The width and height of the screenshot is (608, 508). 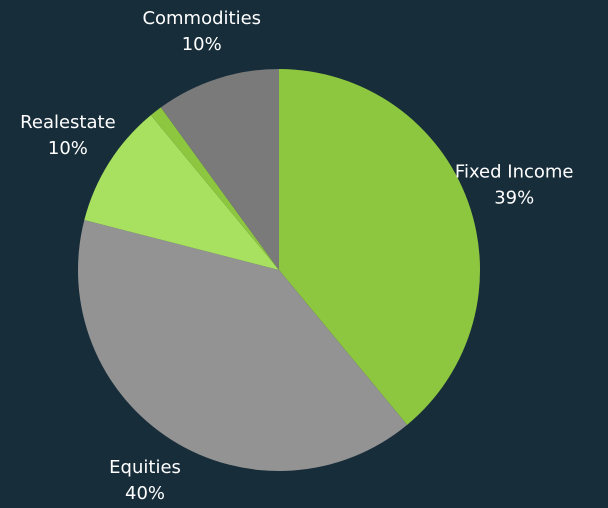 I want to click on slice-value-label: 40%, so click(x=145, y=493).